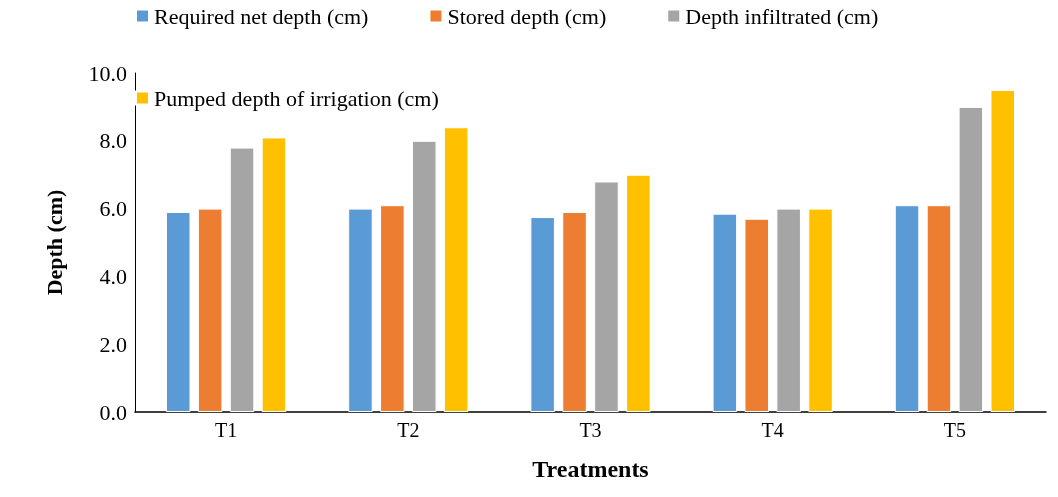  Describe the element at coordinates (261, 16) in the screenshot. I see `legend-label: Required net depth (cm)` at that location.